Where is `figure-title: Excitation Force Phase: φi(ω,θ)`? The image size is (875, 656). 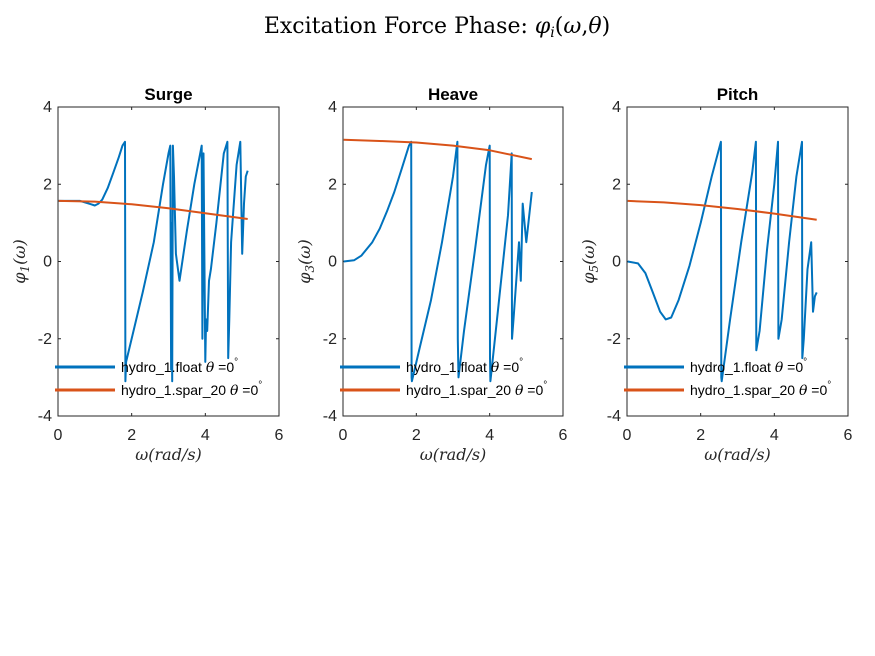 figure-title: Excitation Force Phase: φi(ω,θ) is located at coordinates (437, 27).